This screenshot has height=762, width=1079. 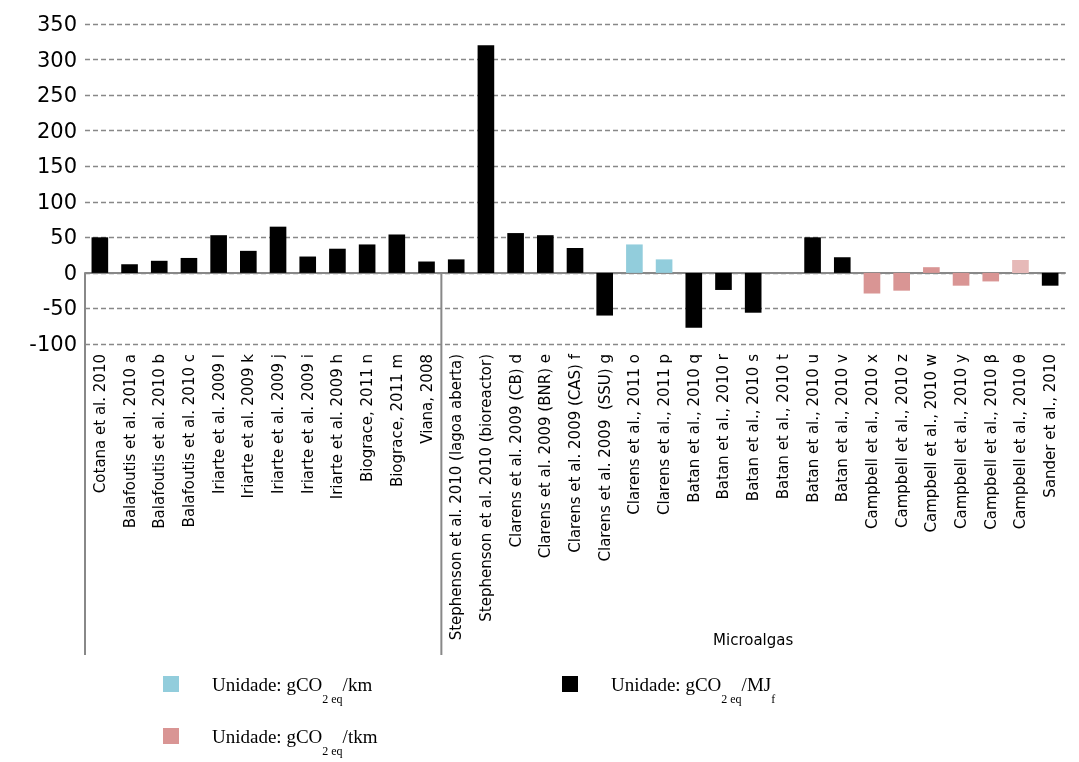 I want to click on y-tick-label: 350, so click(x=56, y=24).